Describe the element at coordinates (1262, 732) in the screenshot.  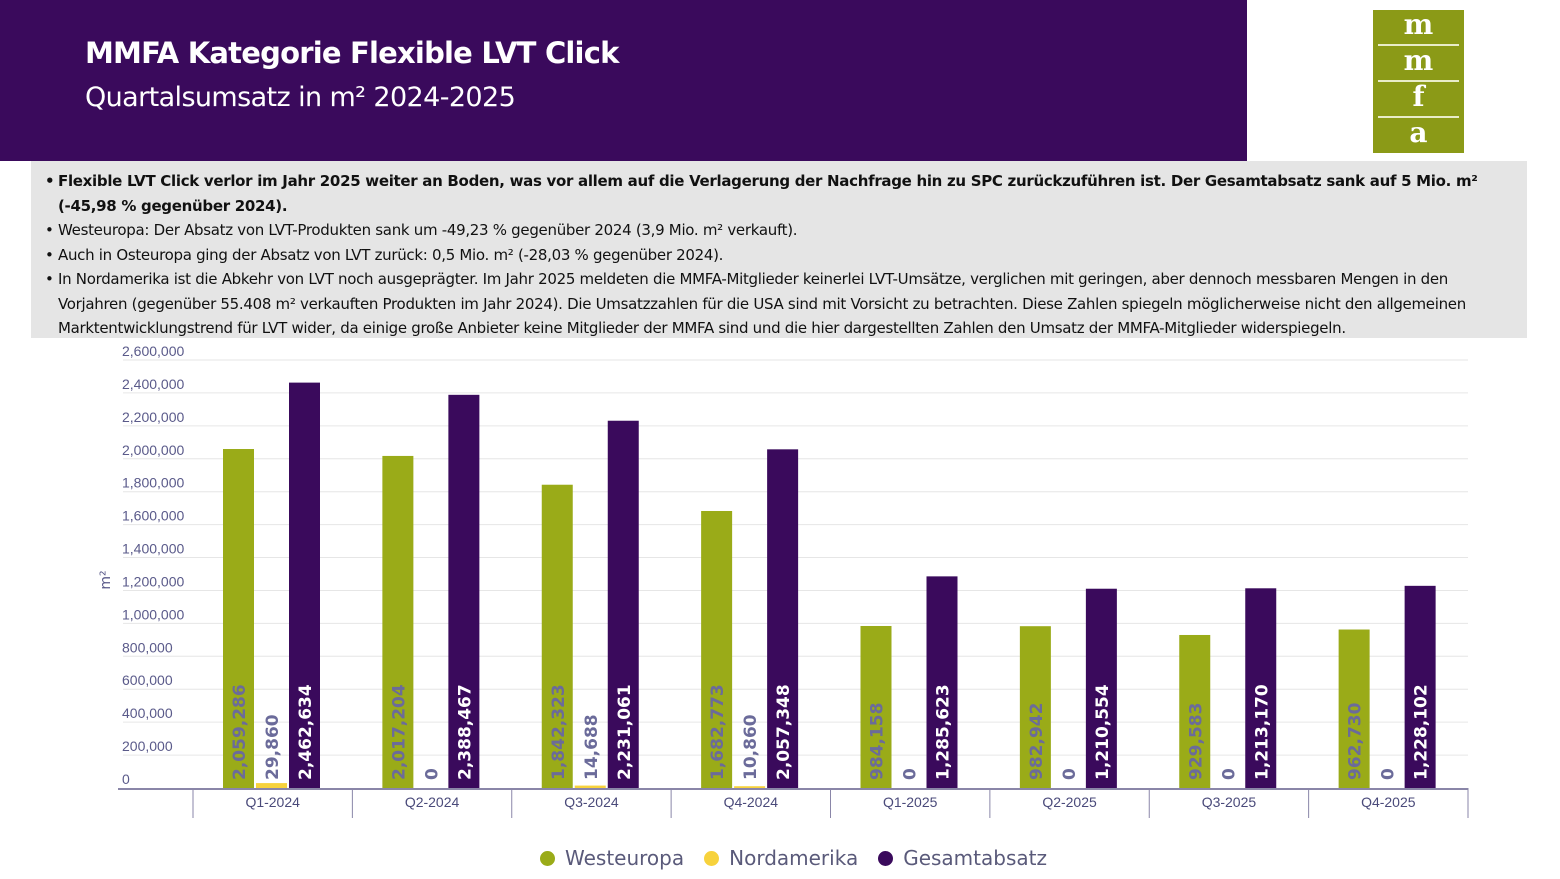
I see `data-label: 1,213,170` at that location.